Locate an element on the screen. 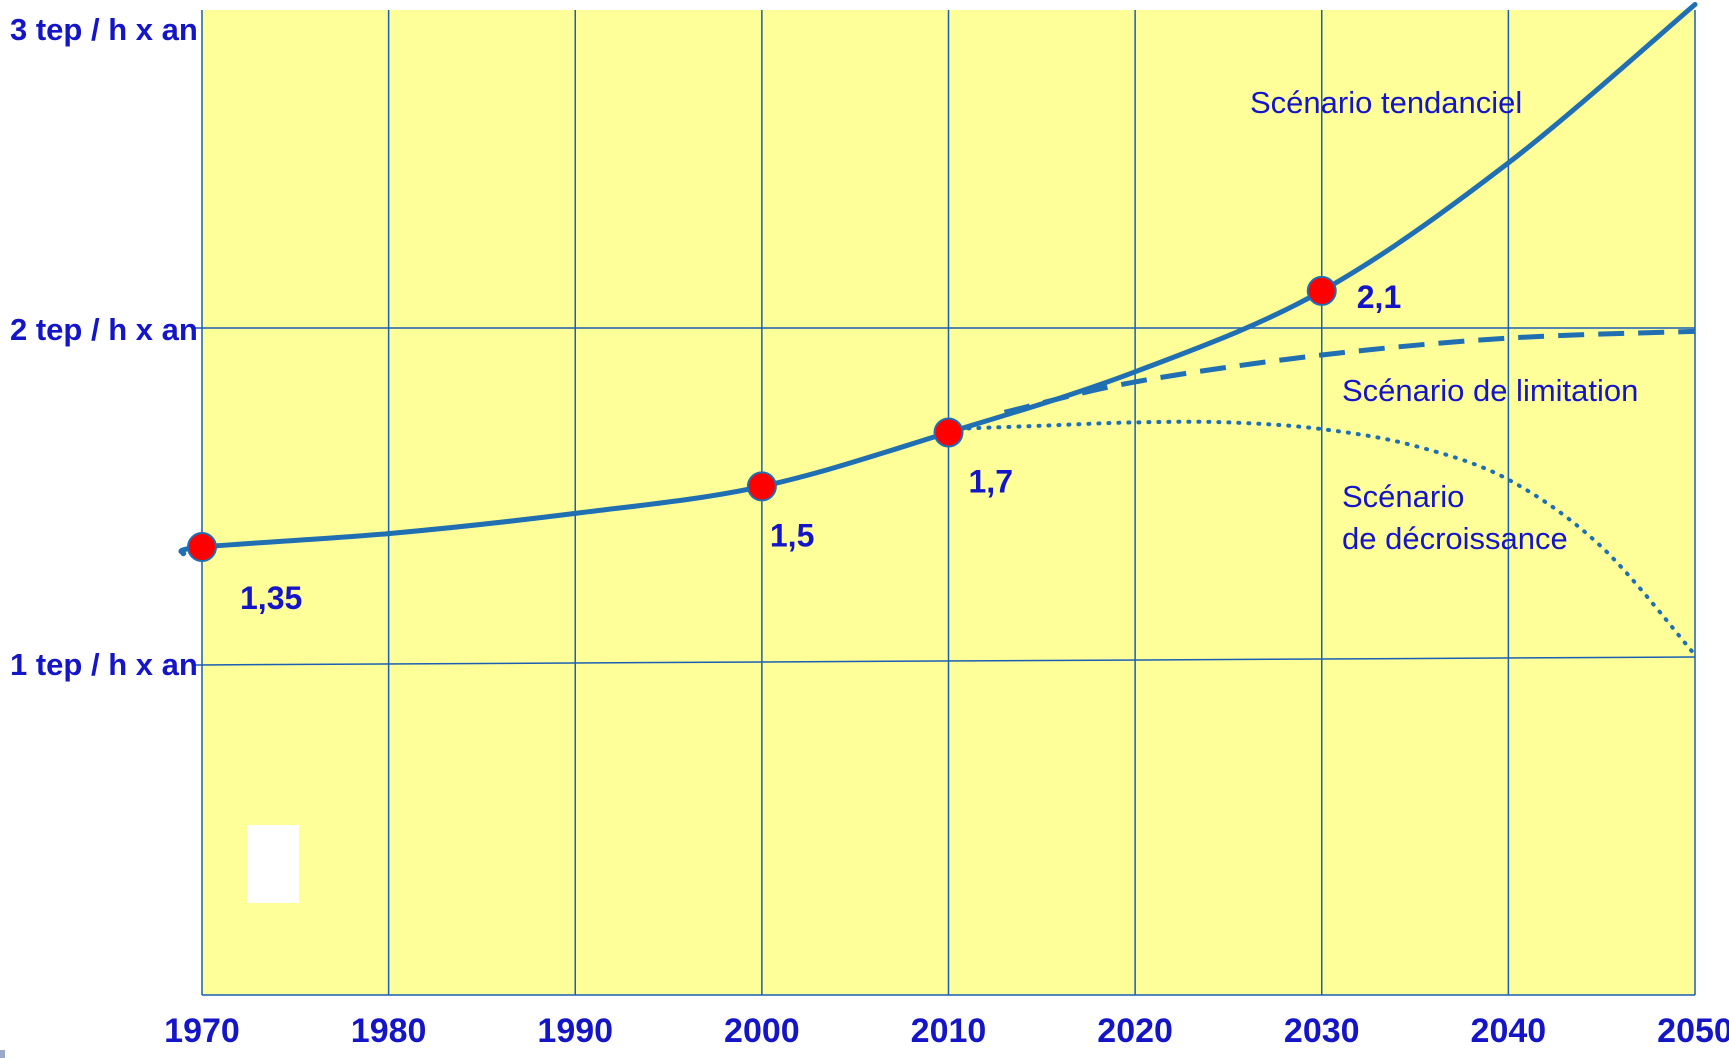 This screenshot has height=1058, width=1729. series-annotation: Scénario tendanciel is located at coordinates (1386, 102).